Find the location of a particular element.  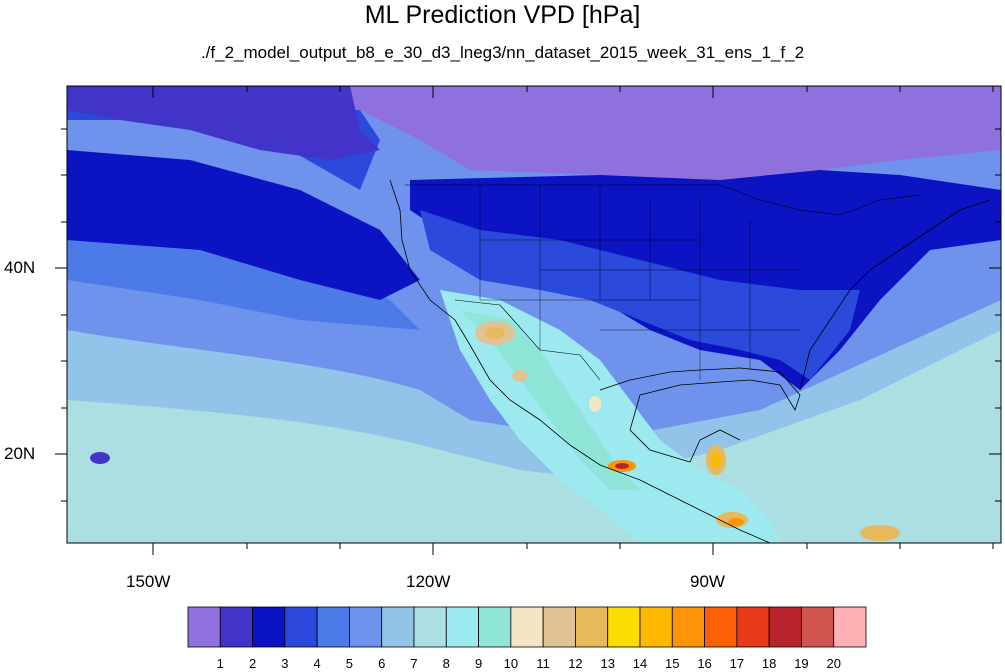

colorbar is located at coordinates (527, 627).